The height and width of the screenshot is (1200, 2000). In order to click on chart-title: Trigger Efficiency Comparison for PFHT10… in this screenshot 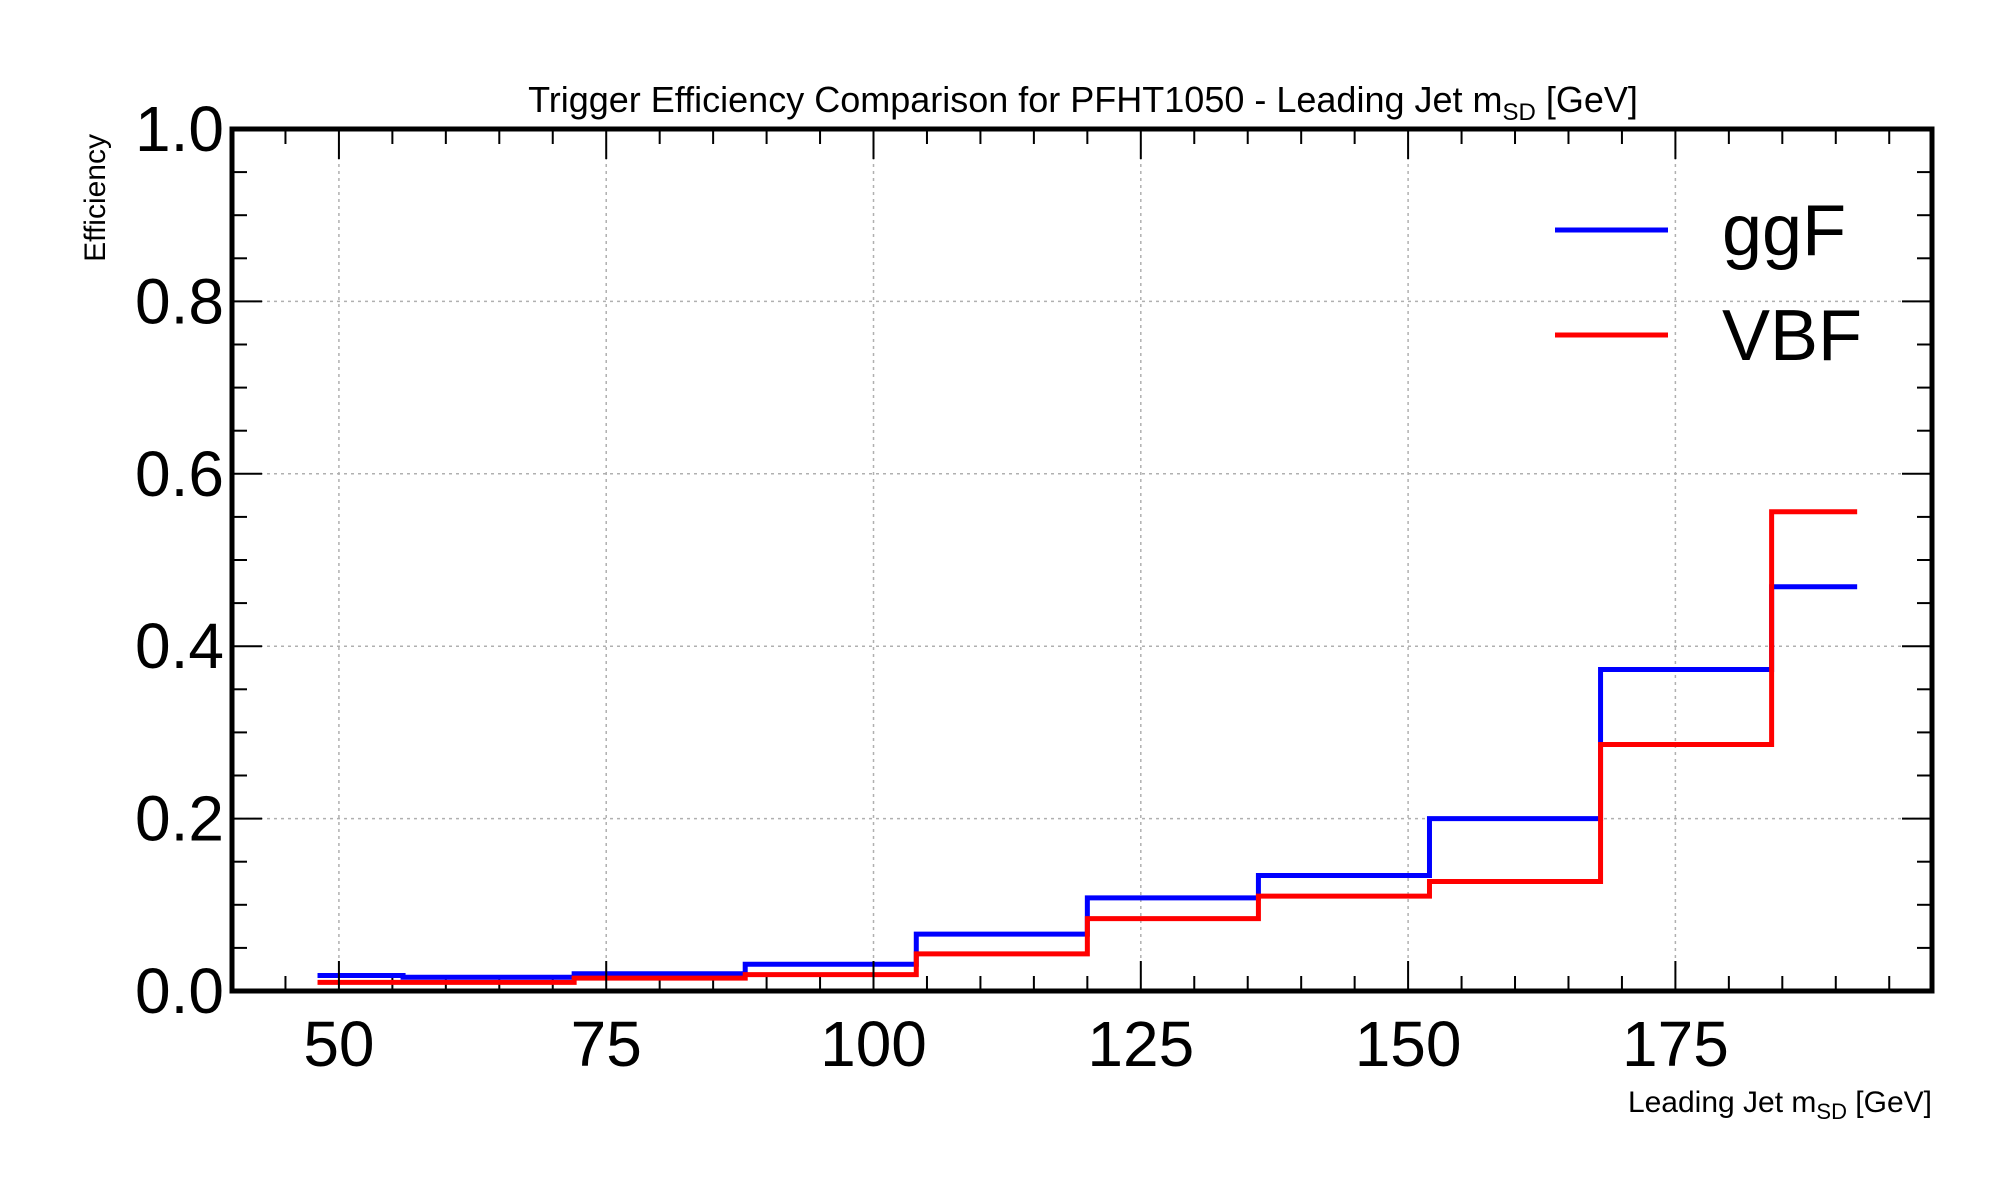, I will do `click(1083, 102)`.